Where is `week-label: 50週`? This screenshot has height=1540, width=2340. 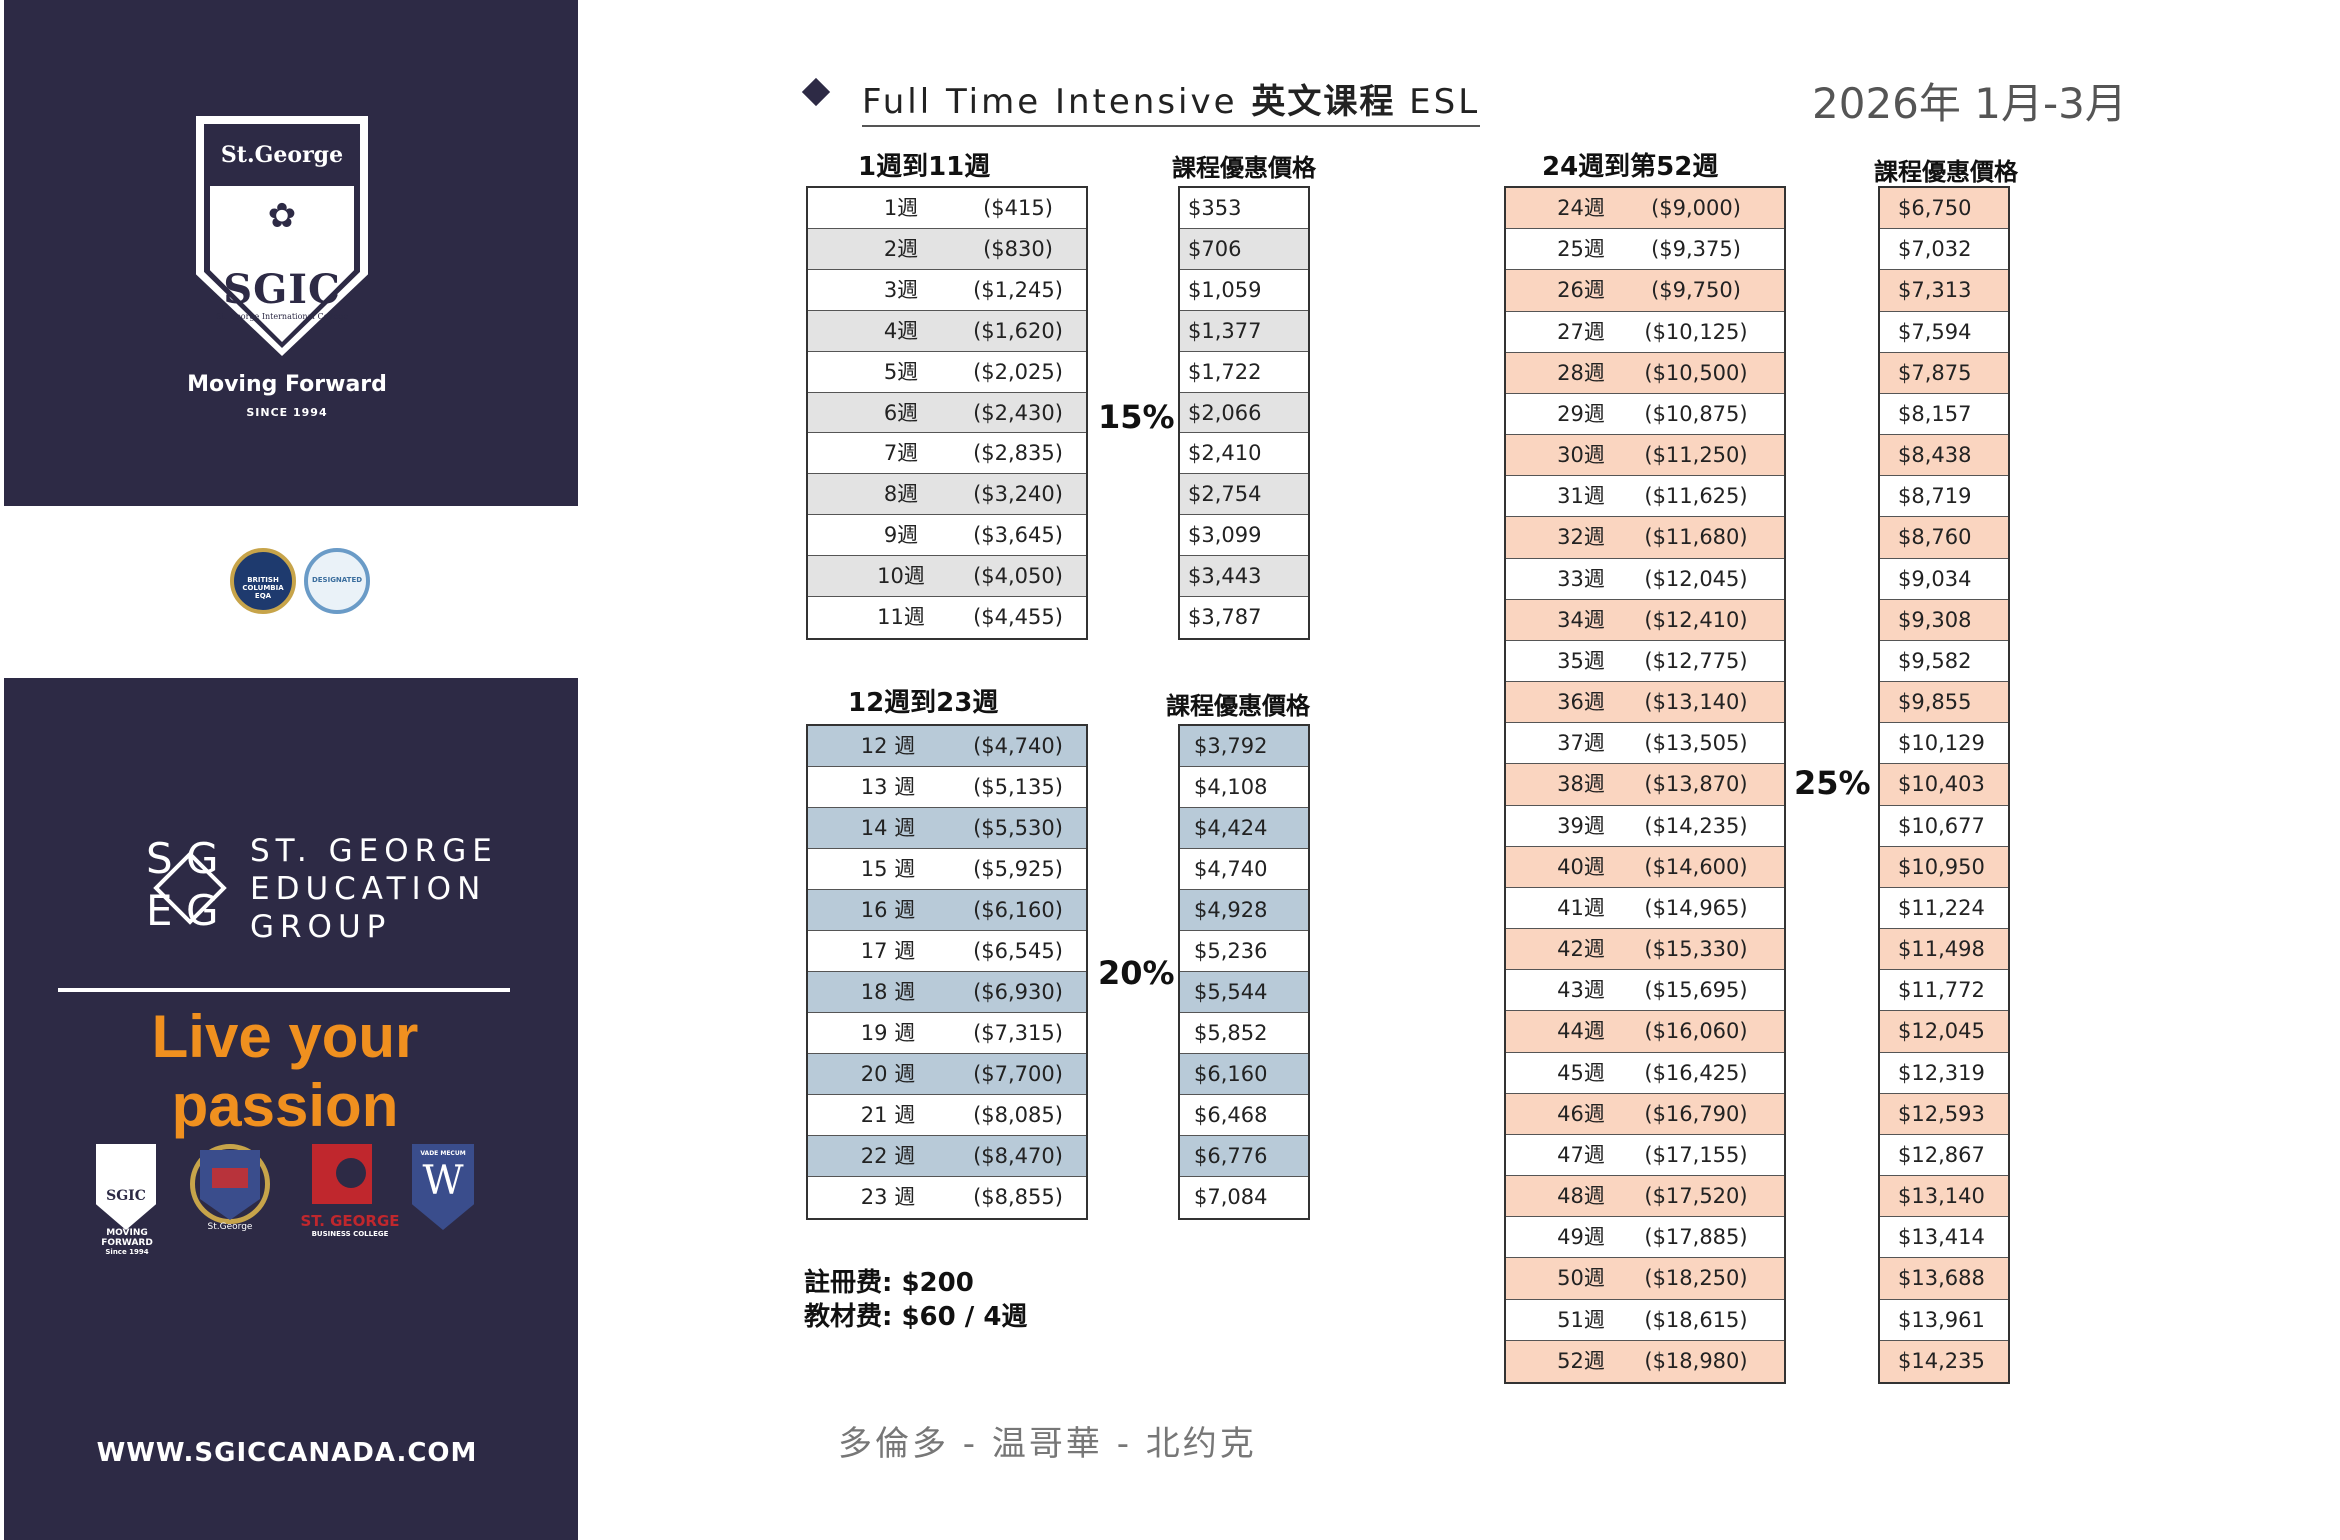
week-label: 50週 is located at coordinates (1581, 1278).